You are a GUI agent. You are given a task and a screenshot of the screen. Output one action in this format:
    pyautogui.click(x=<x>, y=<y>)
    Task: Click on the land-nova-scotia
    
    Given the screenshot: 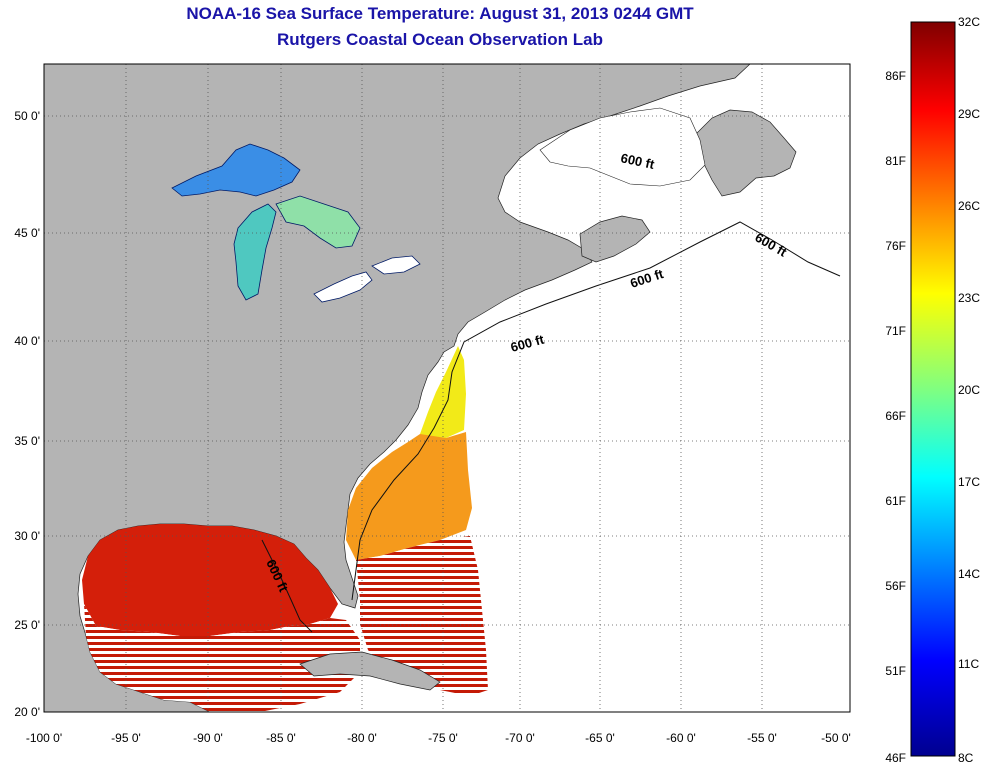 What is the action you would take?
    pyautogui.click(x=615, y=239)
    